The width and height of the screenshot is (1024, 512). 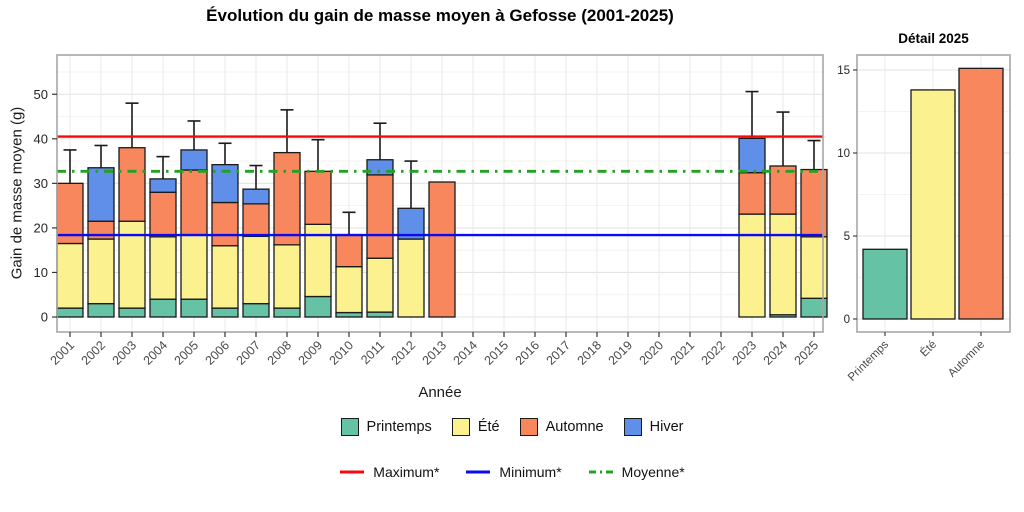 What do you see at coordinates (807, 353) in the screenshot?
I see `tick-label: 2025` at bounding box center [807, 353].